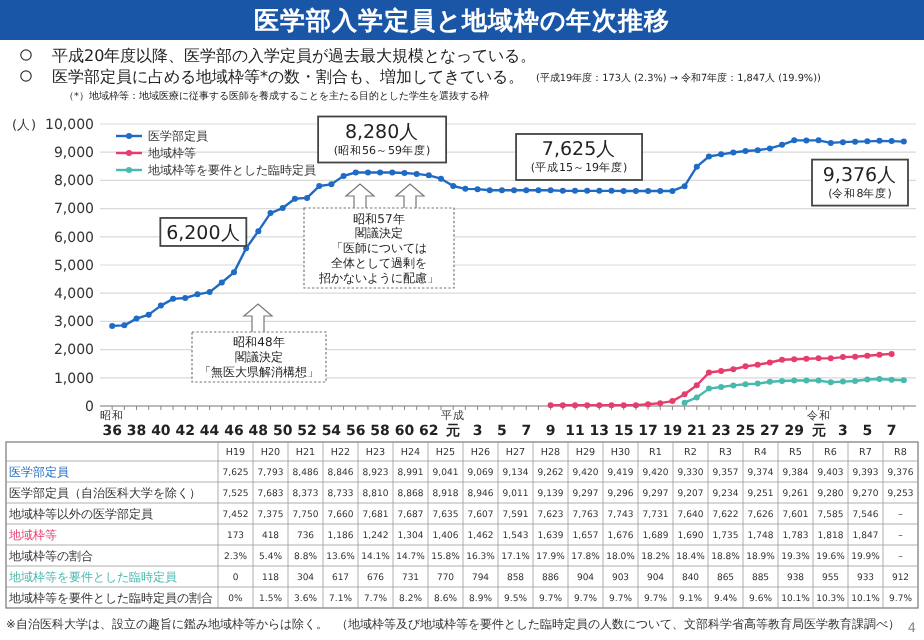 The image size is (924, 640). What do you see at coordinates (794, 391) in the screenshot?
I see `line-series` at bounding box center [794, 391].